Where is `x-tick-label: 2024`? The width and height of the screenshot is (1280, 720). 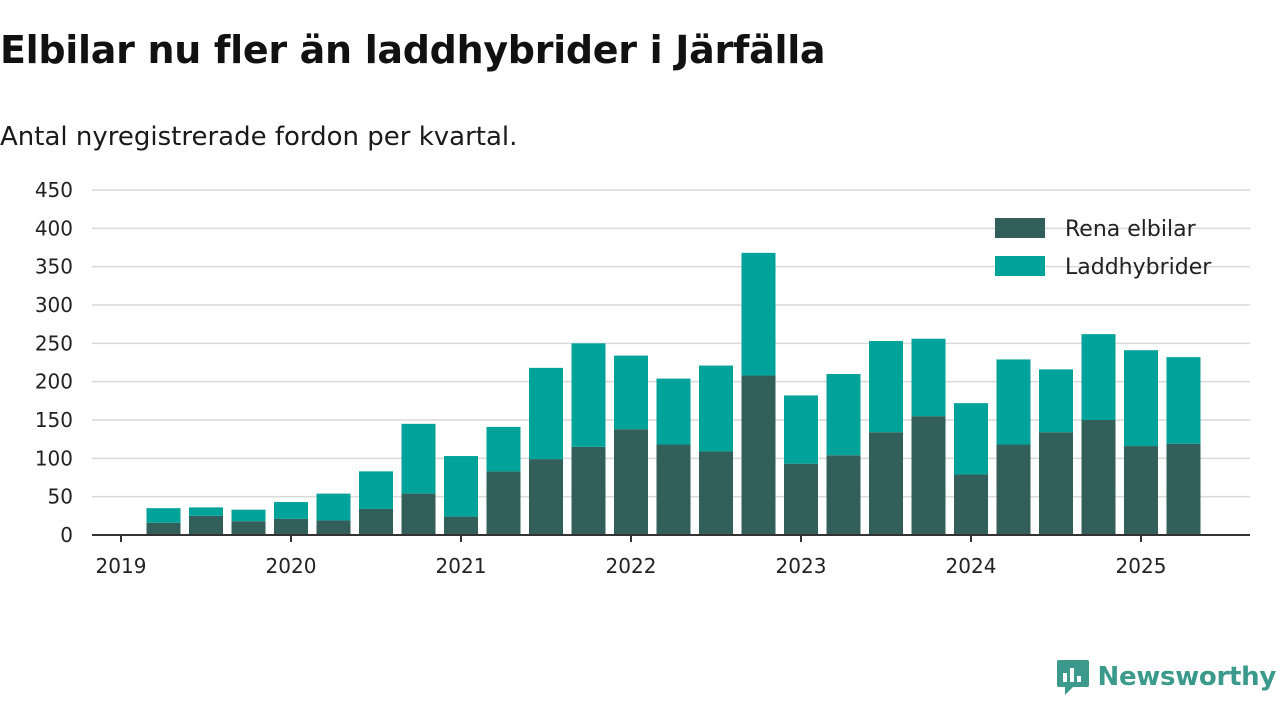
x-tick-label: 2024 is located at coordinates (971, 566).